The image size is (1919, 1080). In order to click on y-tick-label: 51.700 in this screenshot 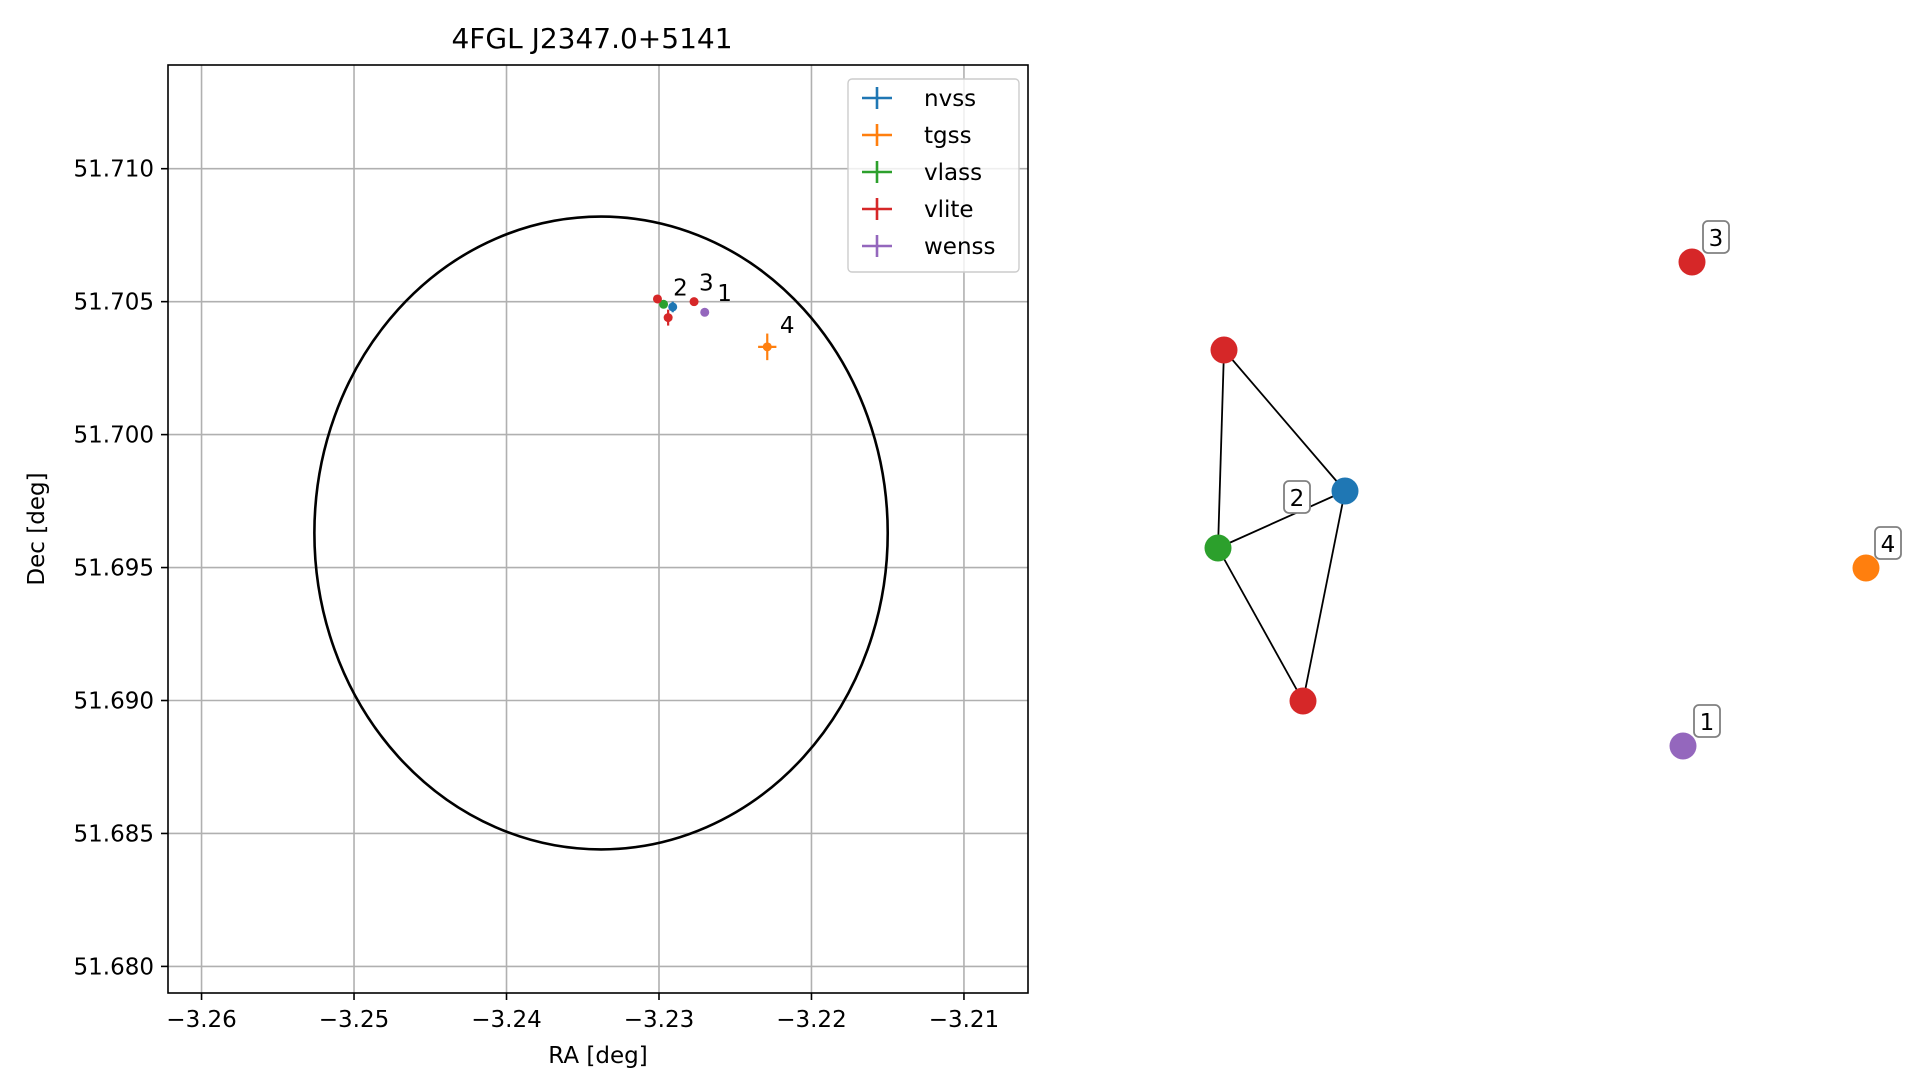, I will do `click(114, 436)`.